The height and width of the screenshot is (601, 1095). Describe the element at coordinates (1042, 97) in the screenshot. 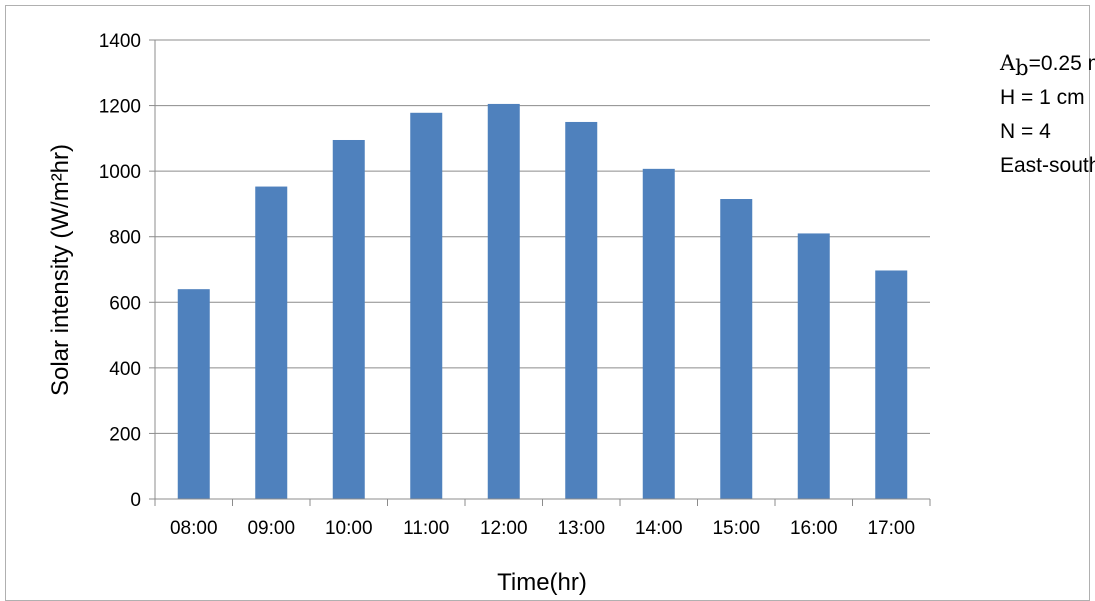

I see `annotation-h: H = 1 cm` at that location.